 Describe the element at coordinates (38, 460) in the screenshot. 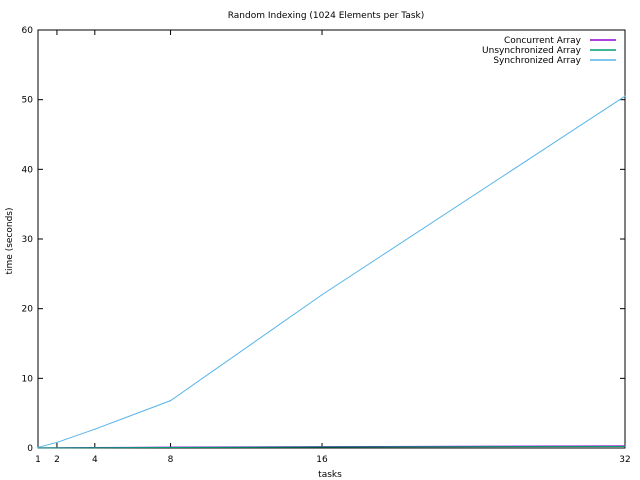

I see `x-tick-label: 1` at that location.